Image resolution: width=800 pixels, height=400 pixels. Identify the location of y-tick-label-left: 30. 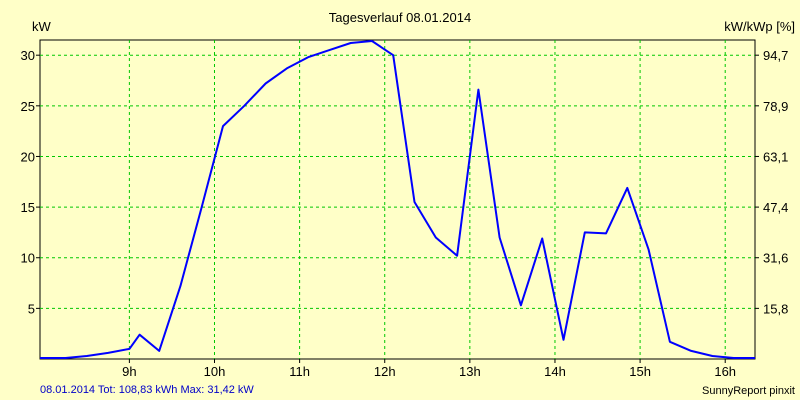
(28, 55).